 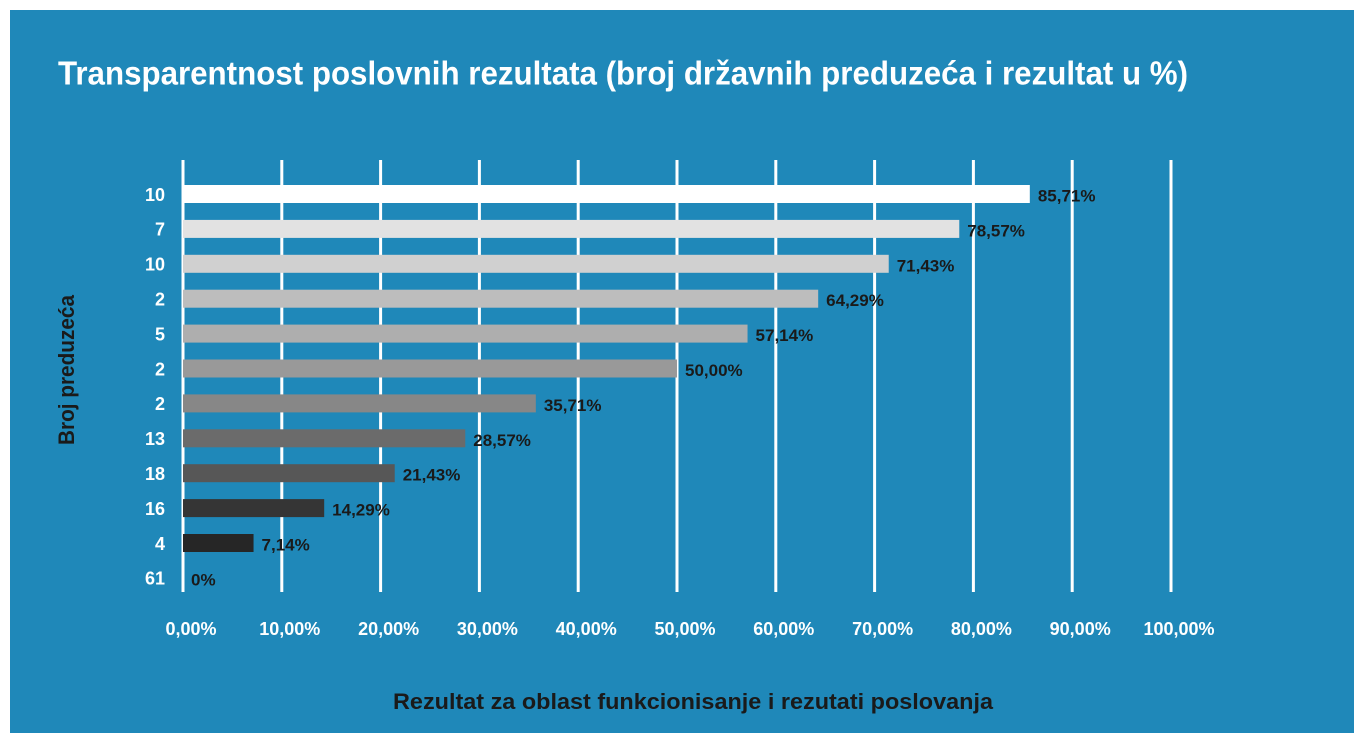 What do you see at coordinates (388, 629) in the screenshot?
I see `x-tick-label: 20,00%` at bounding box center [388, 629].